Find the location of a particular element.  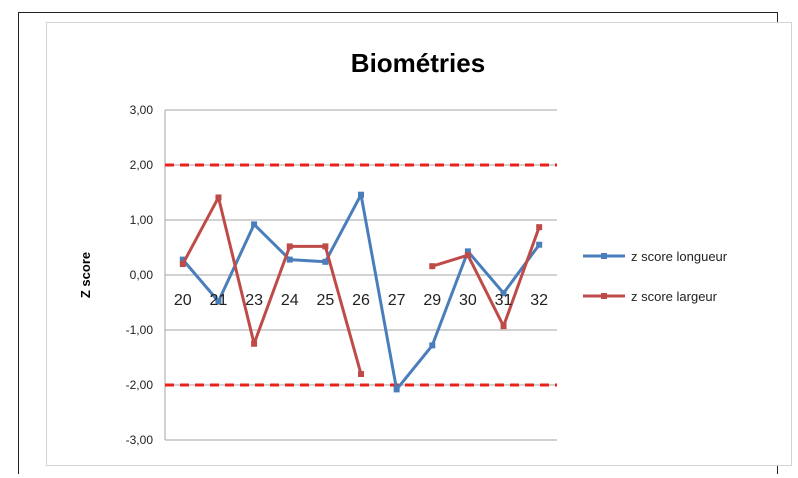

legend-item: z score longueur is located at coordinates (655, 256).